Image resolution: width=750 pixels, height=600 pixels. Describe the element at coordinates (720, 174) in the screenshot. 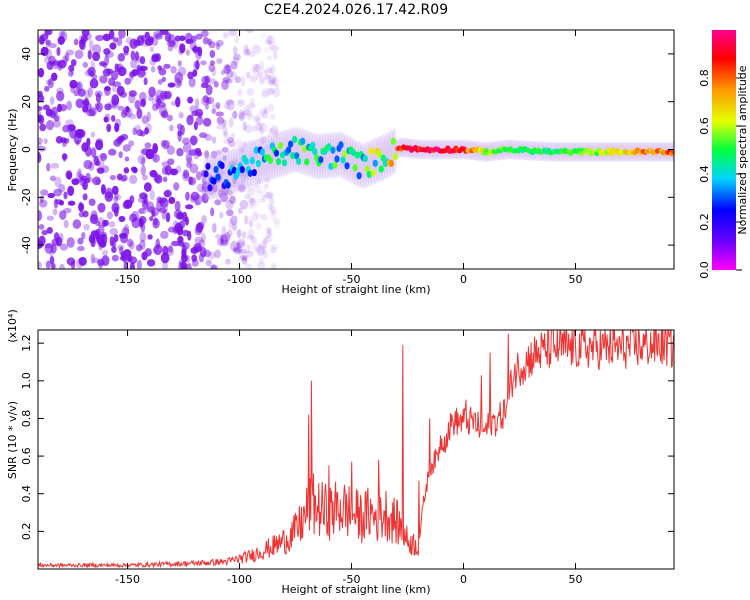

I see `colorbar-ticks: 0.0 0.2 0.4 0.6 0.8` at that location.